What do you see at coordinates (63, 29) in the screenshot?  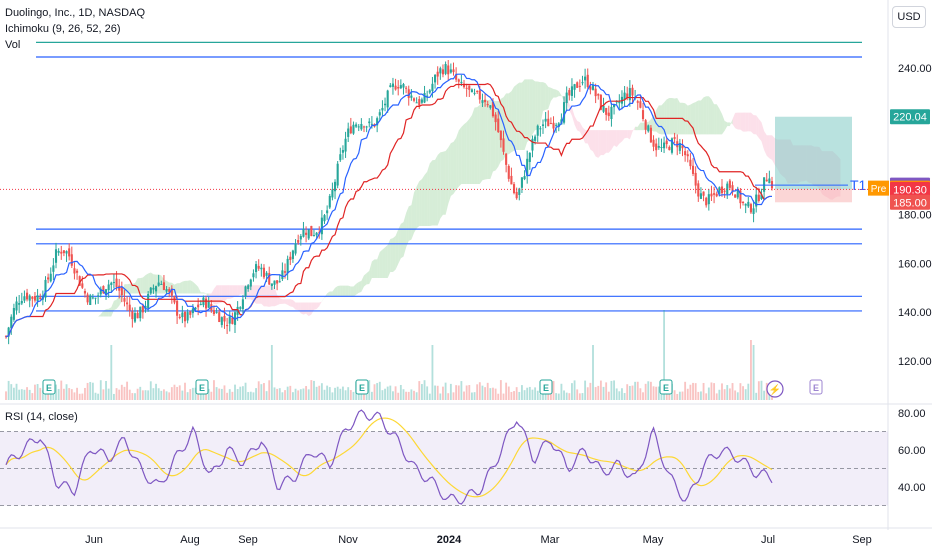 I see `ichimoku-legend: Ichimoku (9, 26, 52, 26)` at bounding box center [63, 29].